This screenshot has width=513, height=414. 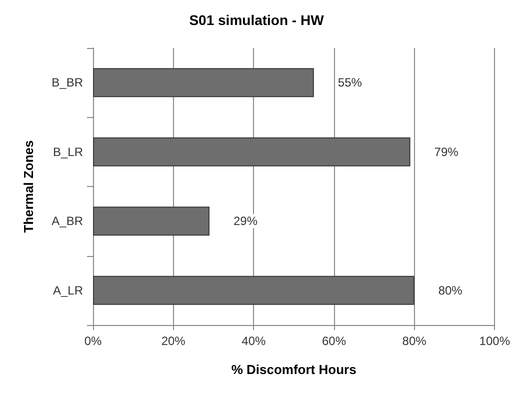 What do you see at coordinates (28, 186) in the screenshot?
I see `y-axis-title: Thermal Zones` at bounding box center [28, 186].